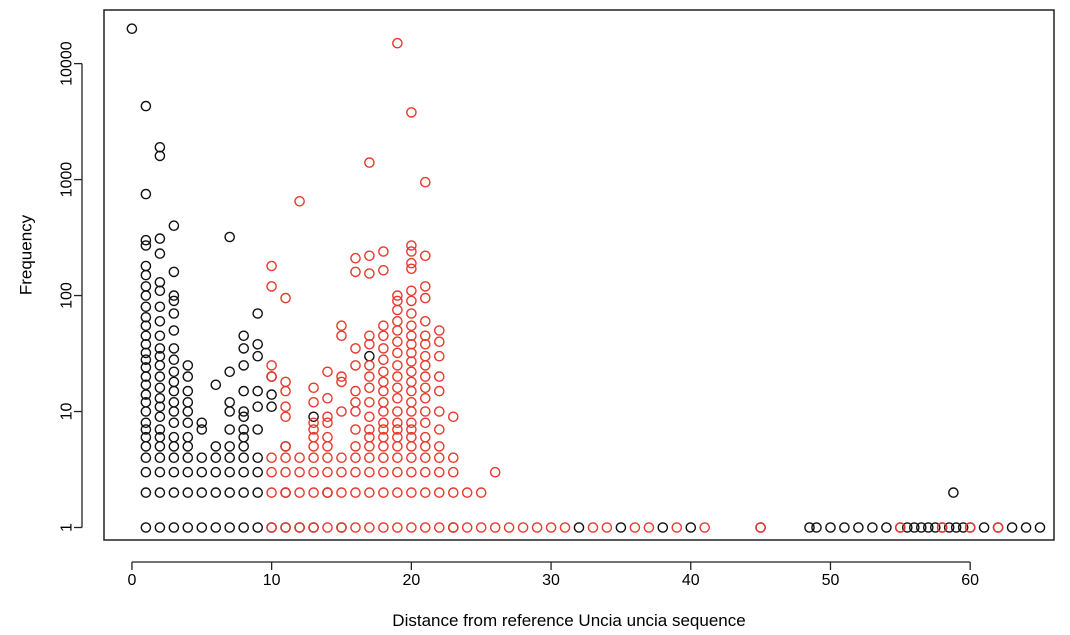 The image size is (1070, 635). What do you see at coordinates (26, 254) in the screenshot?
I see `y-axis-label: Frequency` at bounding box center [26, 254].